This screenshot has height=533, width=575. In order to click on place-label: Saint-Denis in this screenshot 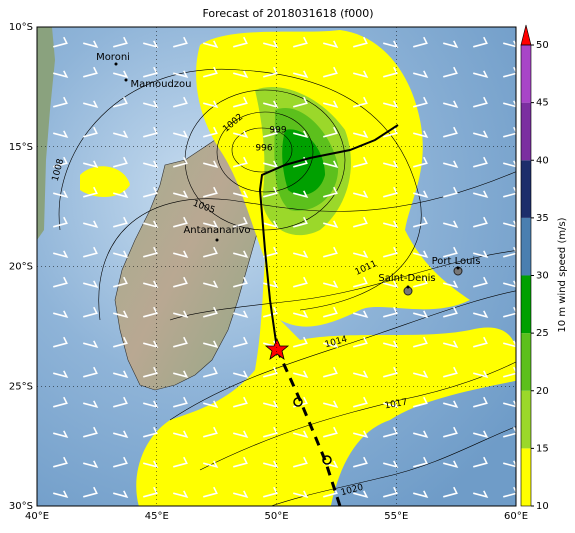, I will do `click(406, 278)`.